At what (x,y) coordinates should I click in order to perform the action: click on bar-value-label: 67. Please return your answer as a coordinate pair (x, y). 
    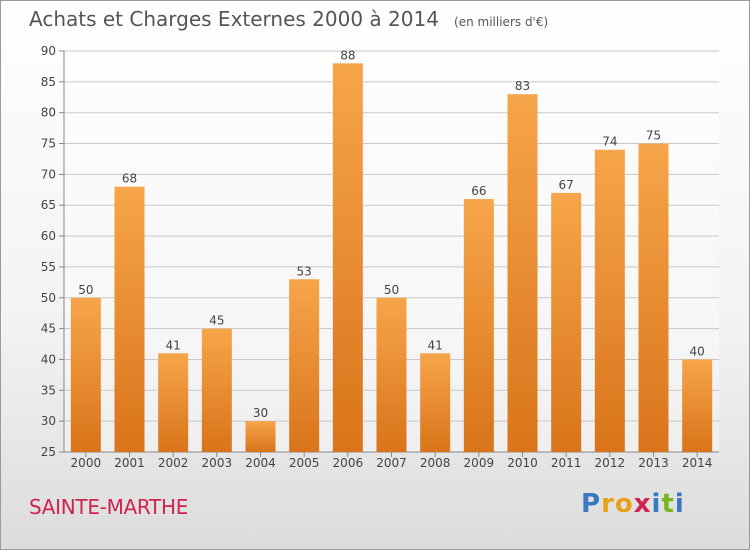
    Looking at the image, I should click on (566, 185).